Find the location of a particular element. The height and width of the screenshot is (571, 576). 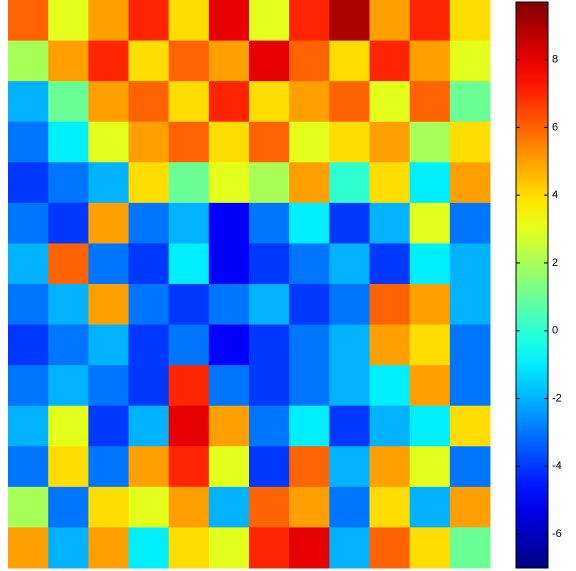

colorbar-tick-label: 8 is located at coordinates (555, 60).